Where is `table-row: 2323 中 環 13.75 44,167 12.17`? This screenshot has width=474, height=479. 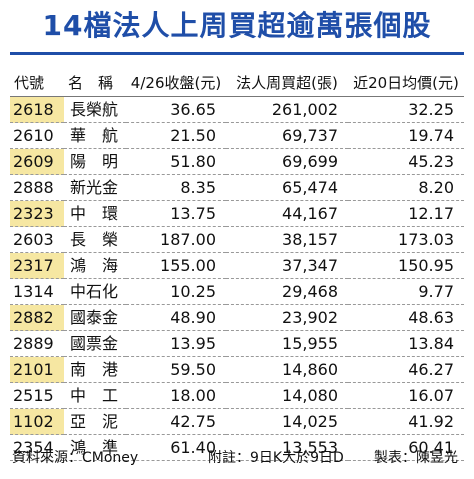 table-row: 2323 中 環 13.75 44,167 12.17 is located at coordinates (237, 213).